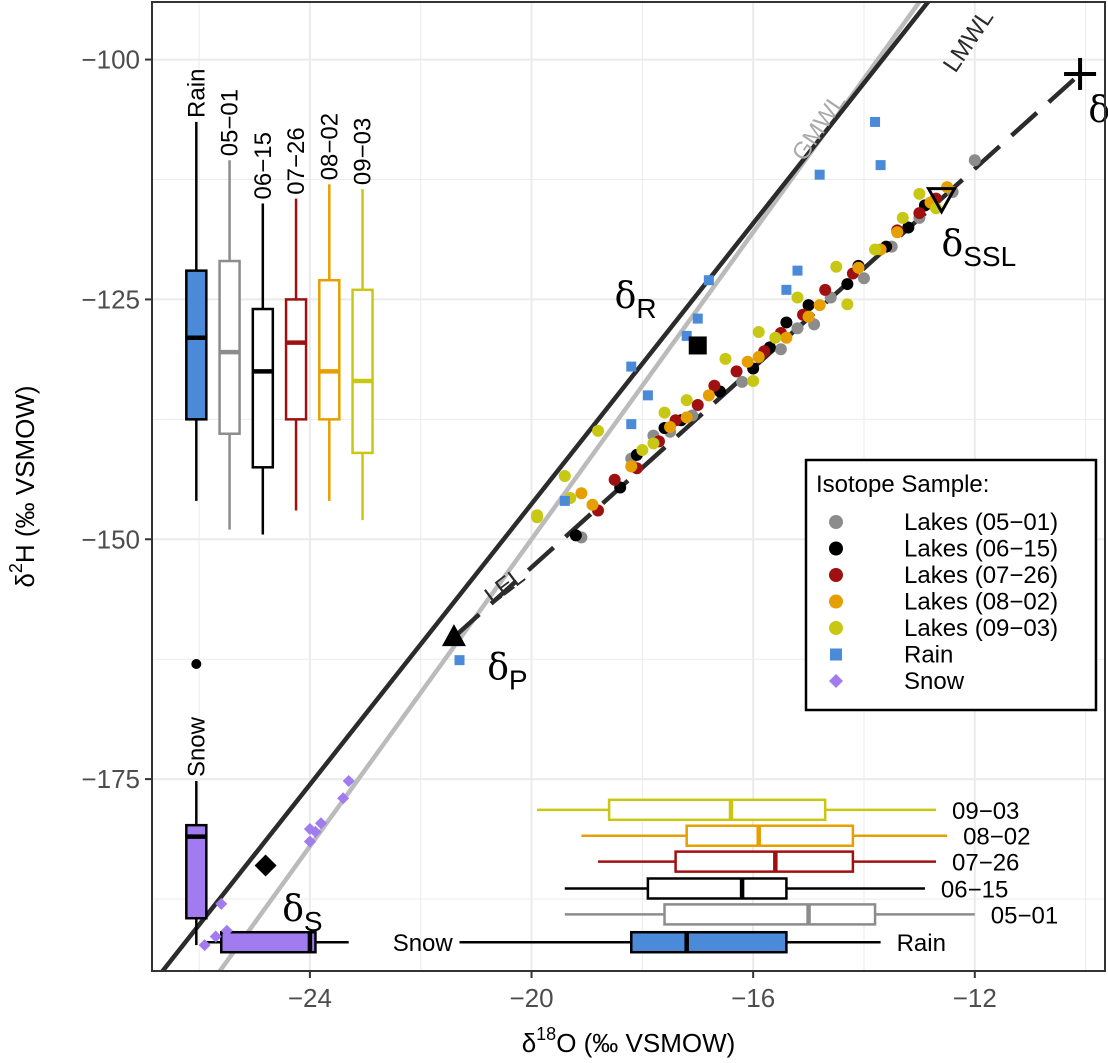 The image size is (1108, 1063). Describe the element at coordinates (363, 151) in the screenshot. I see `vbox-label: 09−03` at that location.